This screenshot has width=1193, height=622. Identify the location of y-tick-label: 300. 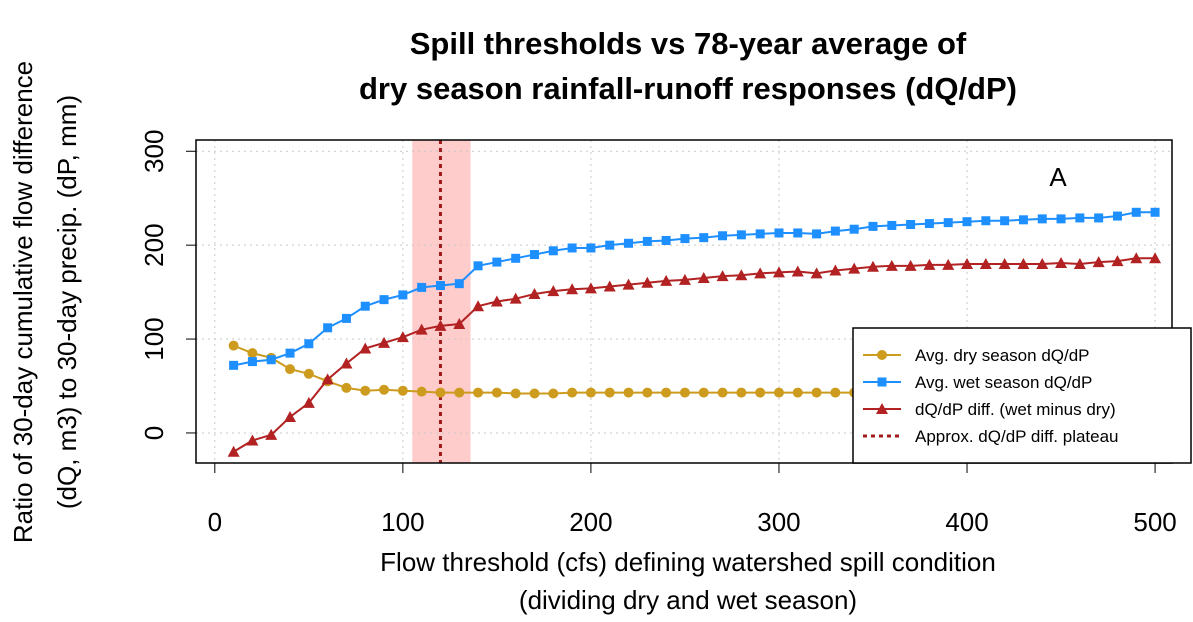
(154, 151).